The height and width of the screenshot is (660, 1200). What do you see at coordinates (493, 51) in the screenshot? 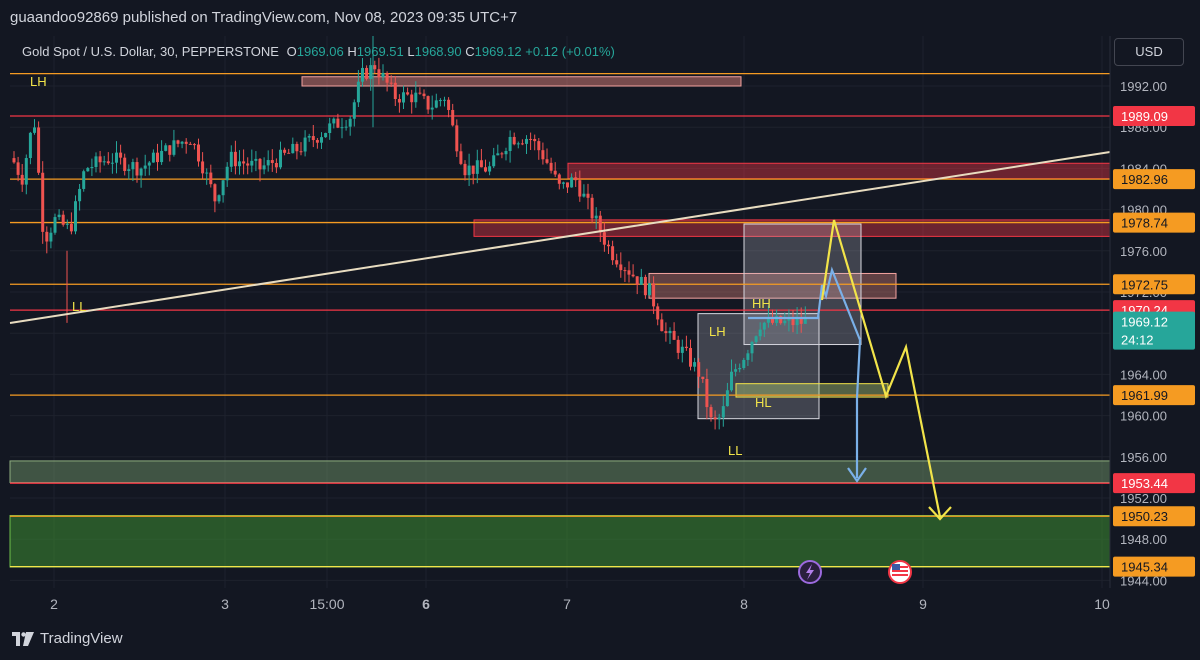
I see `close-label: C1969.12` at bounding box center [493, 51].